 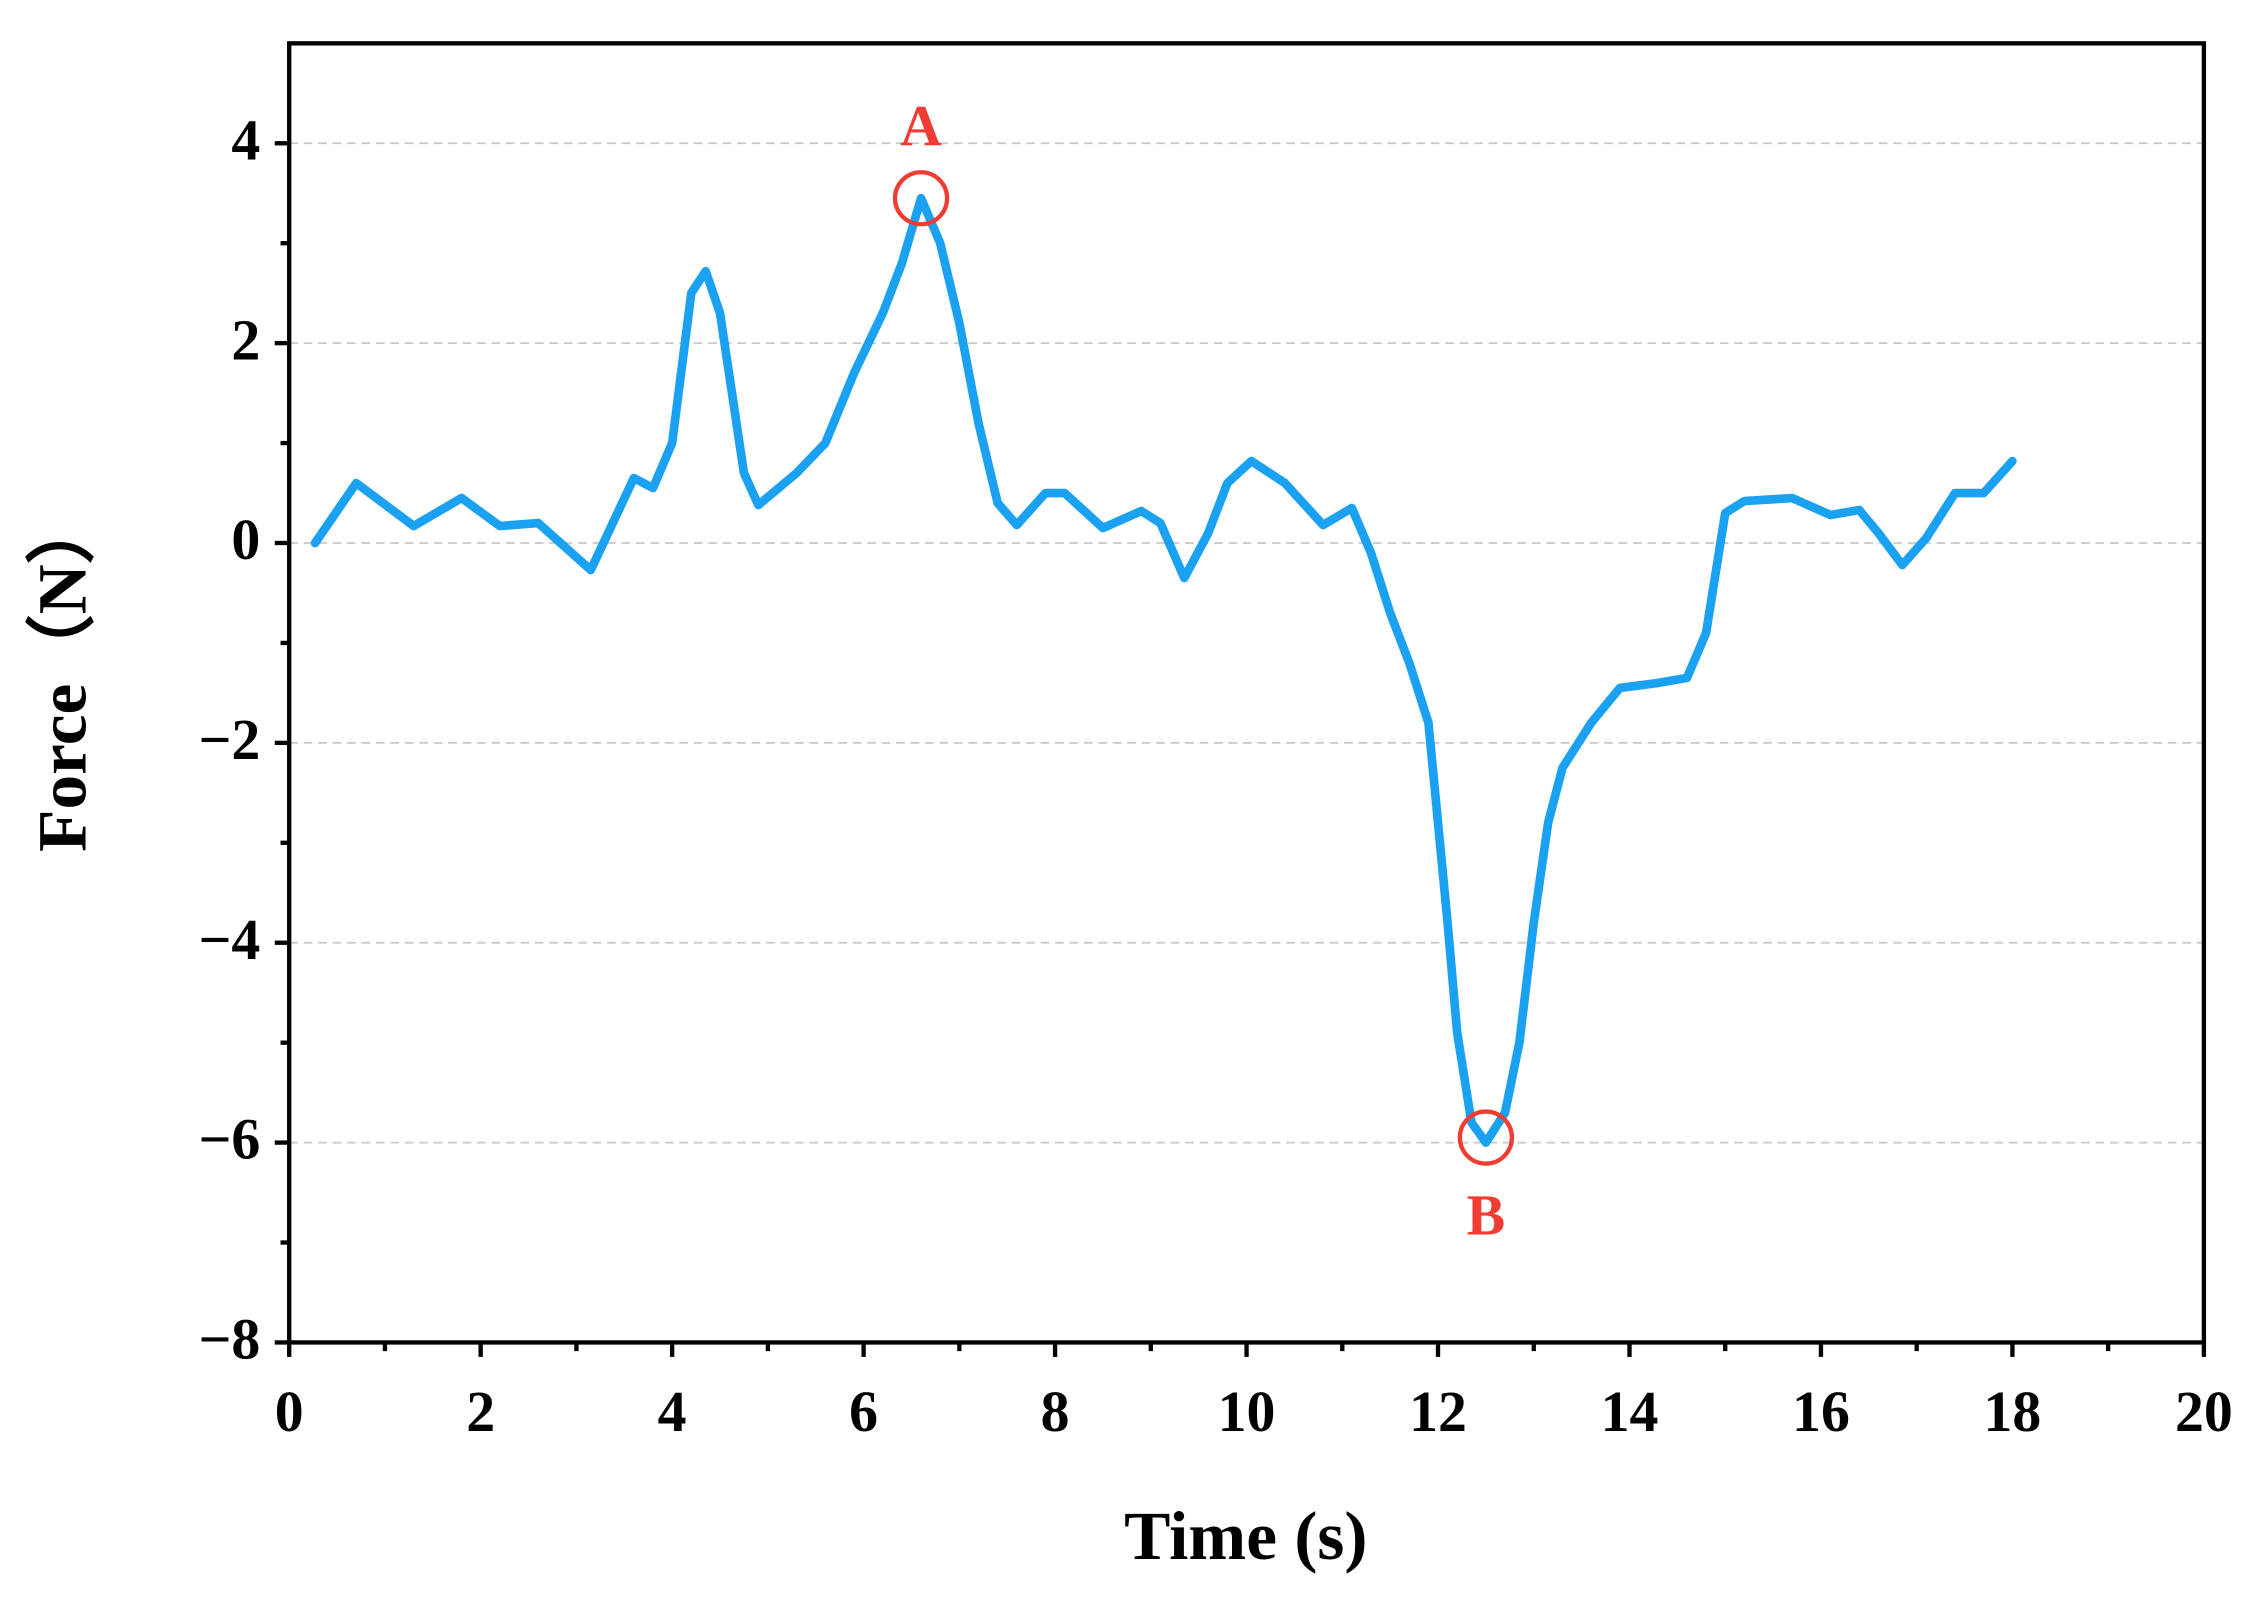 I want to click on y-tick-label: −8, so click(x=229, y=1339).